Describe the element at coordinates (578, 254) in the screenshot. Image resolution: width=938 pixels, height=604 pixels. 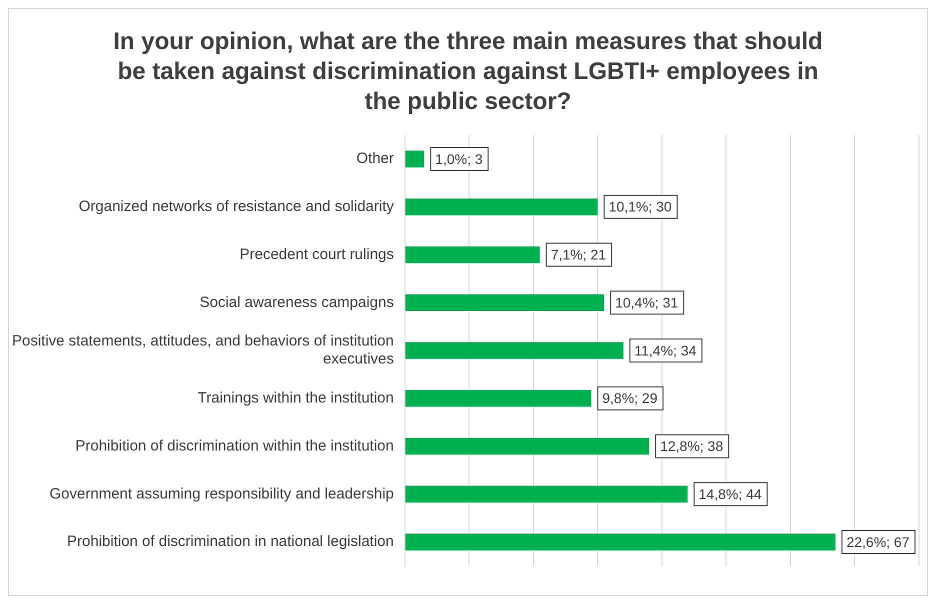
I see `data-label: 7,1%; 21` at that location.